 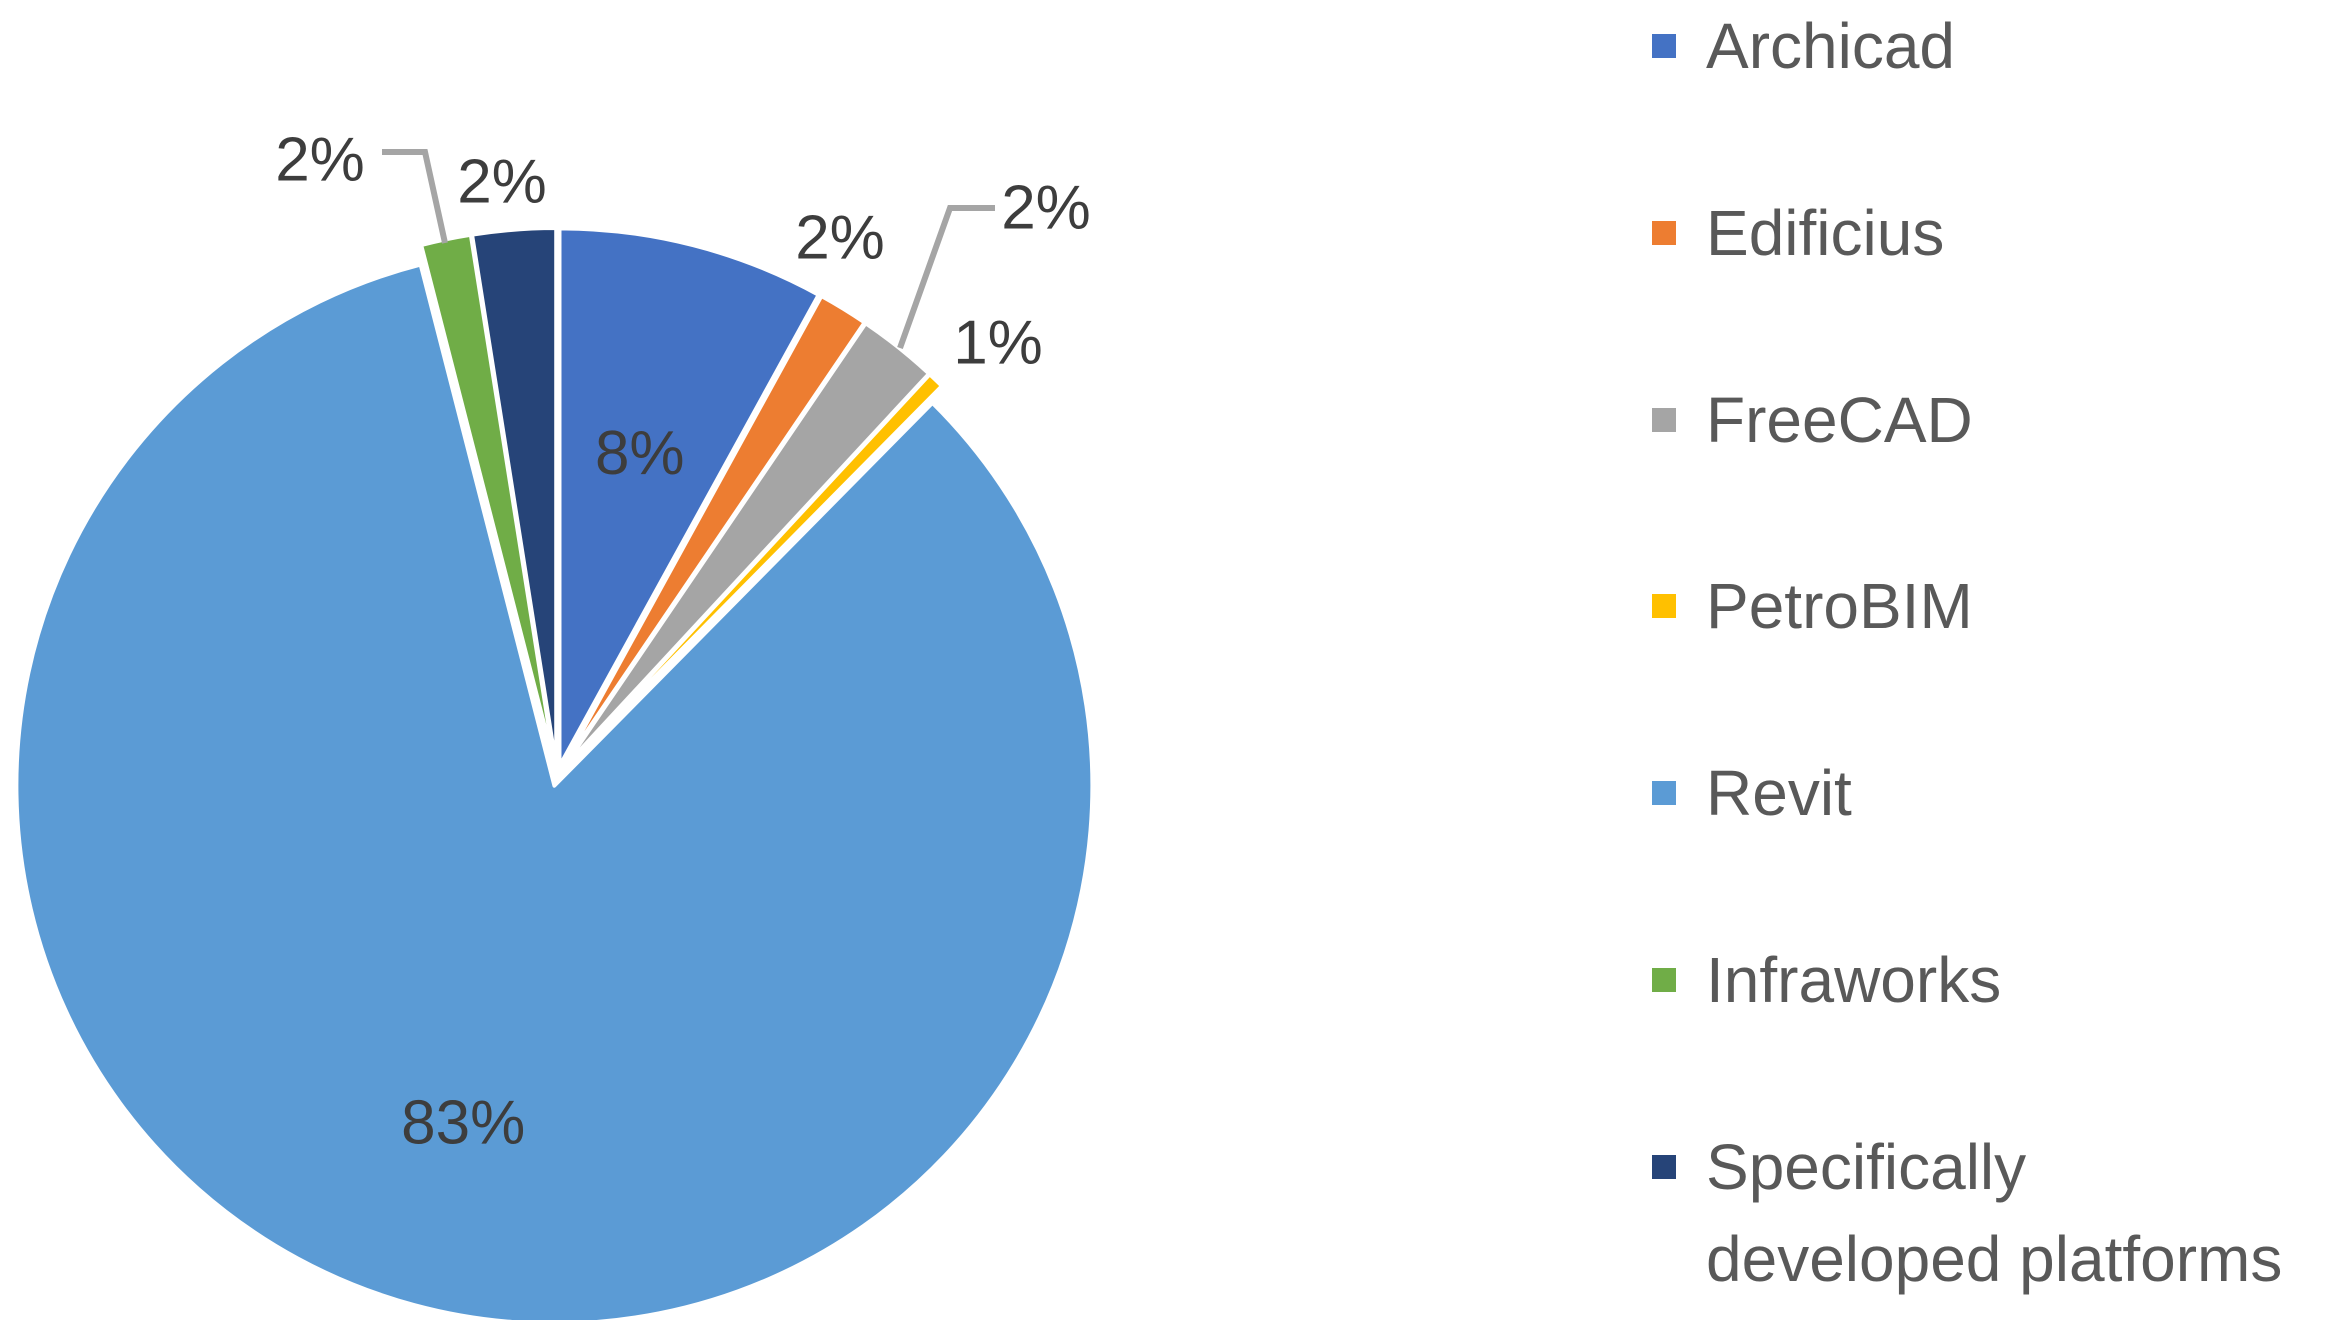 I want to click on leader-line-infraworks, so click(x=415, y=196).